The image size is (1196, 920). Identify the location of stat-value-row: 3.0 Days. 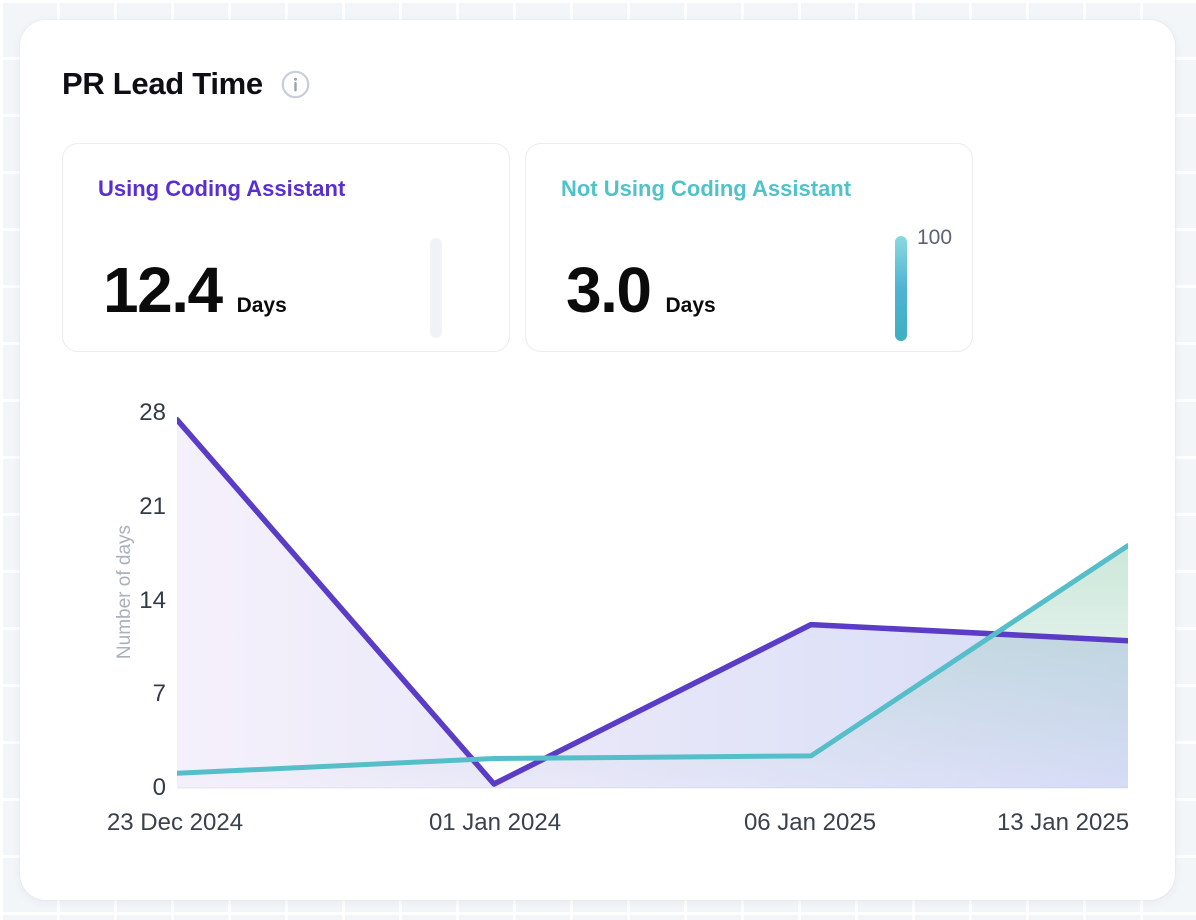
(641, 290).